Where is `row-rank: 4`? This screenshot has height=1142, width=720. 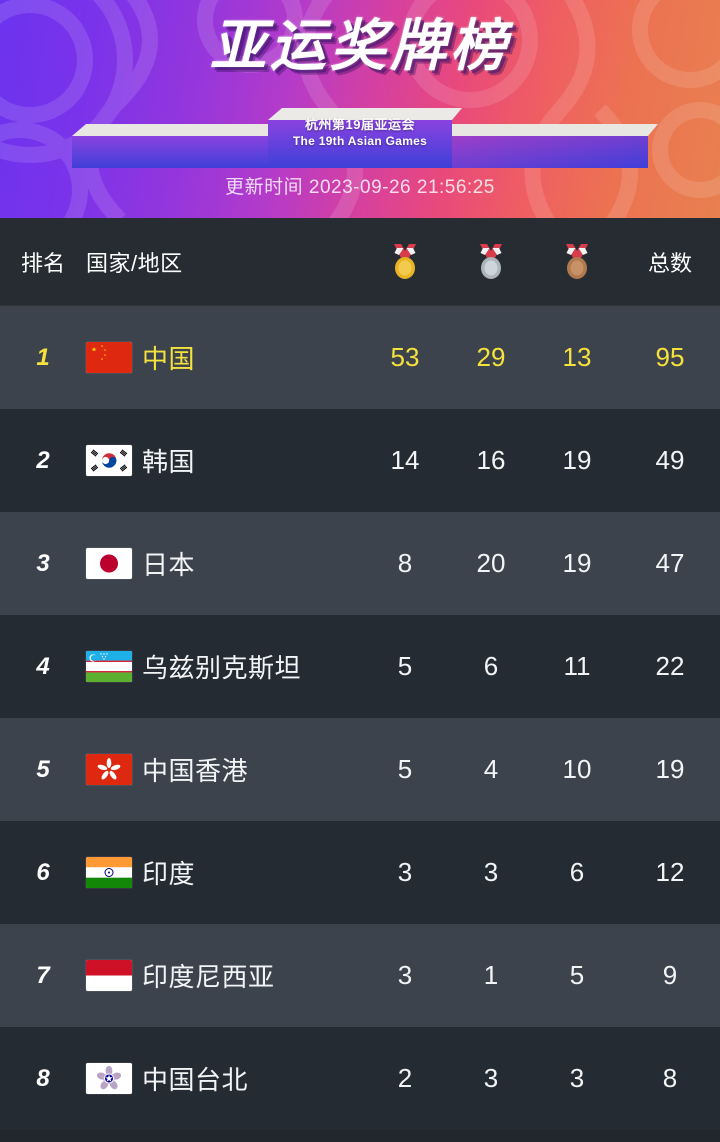 row-rank: 4 is located at coordinates (43, 666).